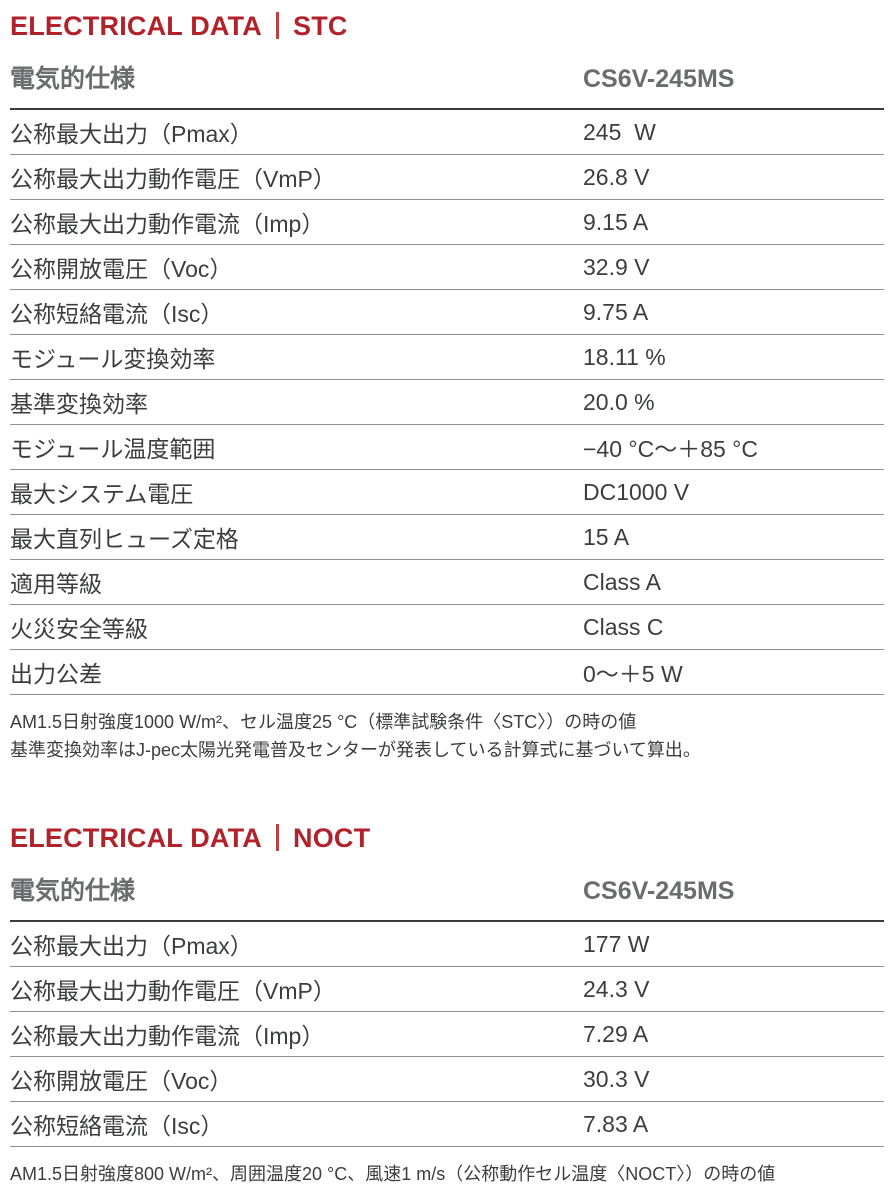 The image size is (894, 1200). I want to click on spec-label: 最大直列ヒューズ定格, so click(124, 539).